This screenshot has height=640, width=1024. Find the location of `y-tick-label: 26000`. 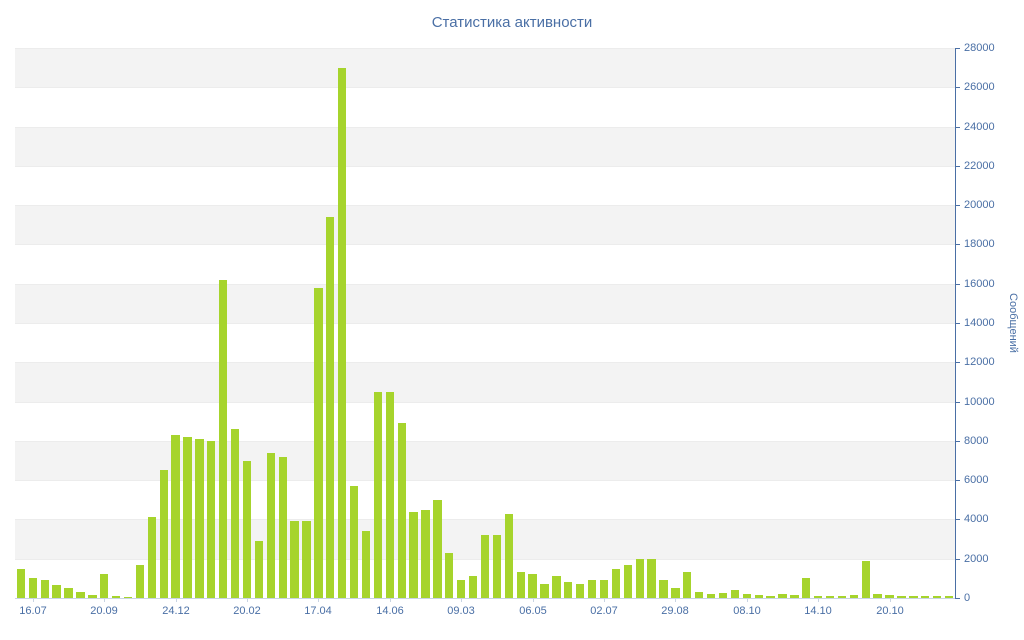

y-tick-label: 26000 is located at coordinates (979, 87).